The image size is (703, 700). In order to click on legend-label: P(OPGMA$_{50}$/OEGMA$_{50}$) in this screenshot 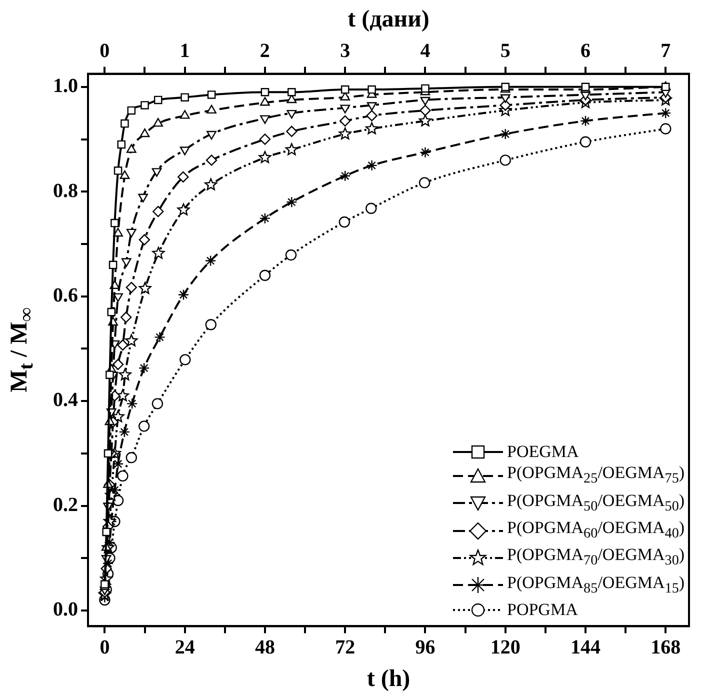, I will do `click(596, 503)`.